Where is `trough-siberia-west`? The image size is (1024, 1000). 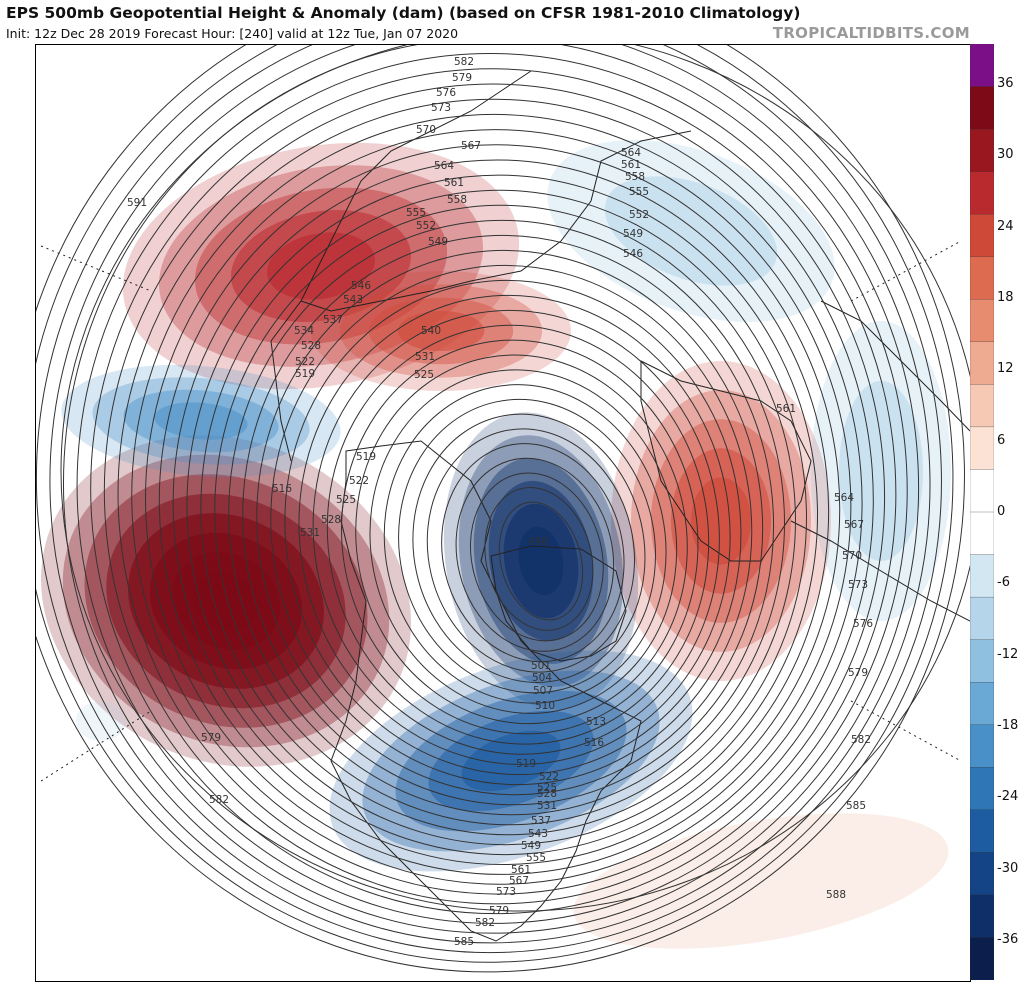 trough-siberia-west is located at coordinates (691, 231).